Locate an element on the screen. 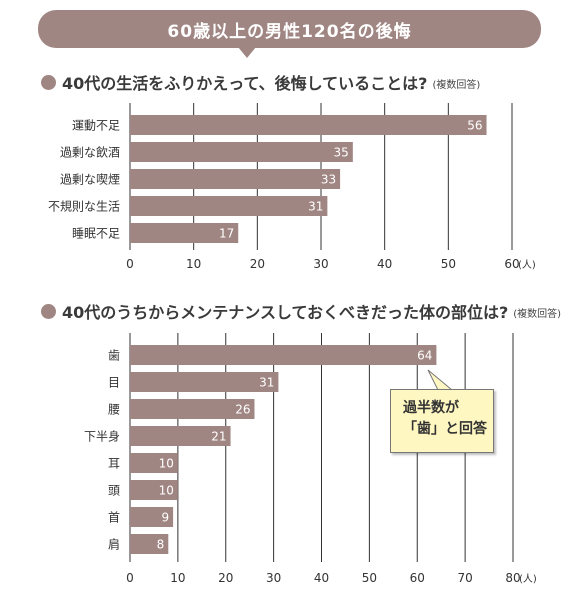  callout-line-1: 過半数が is located at coordinates (431, 408).